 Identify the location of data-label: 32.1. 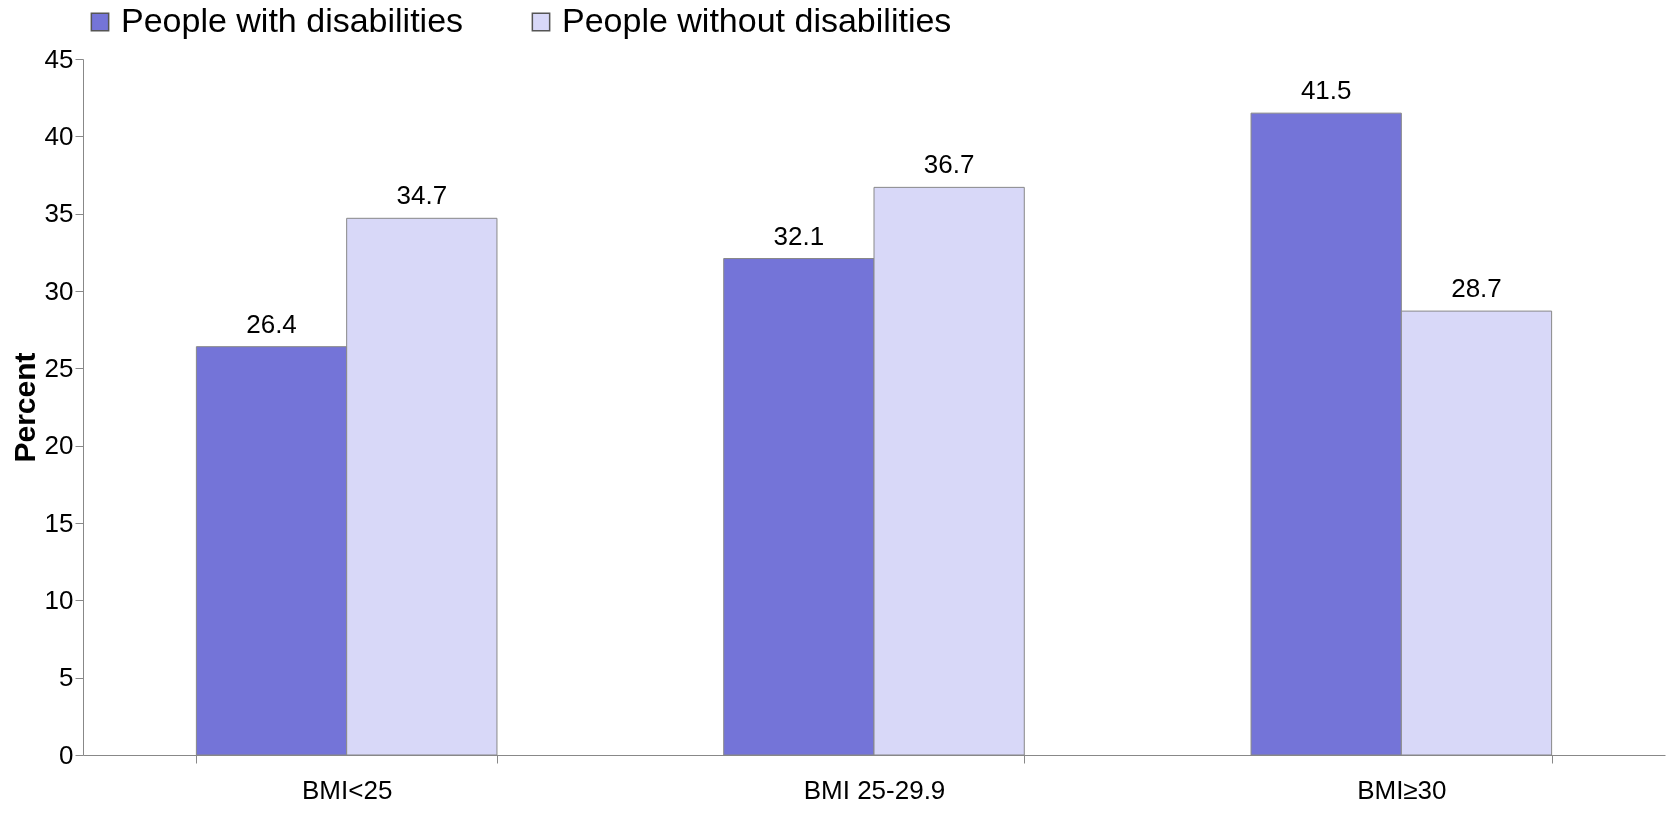
(799, 235).